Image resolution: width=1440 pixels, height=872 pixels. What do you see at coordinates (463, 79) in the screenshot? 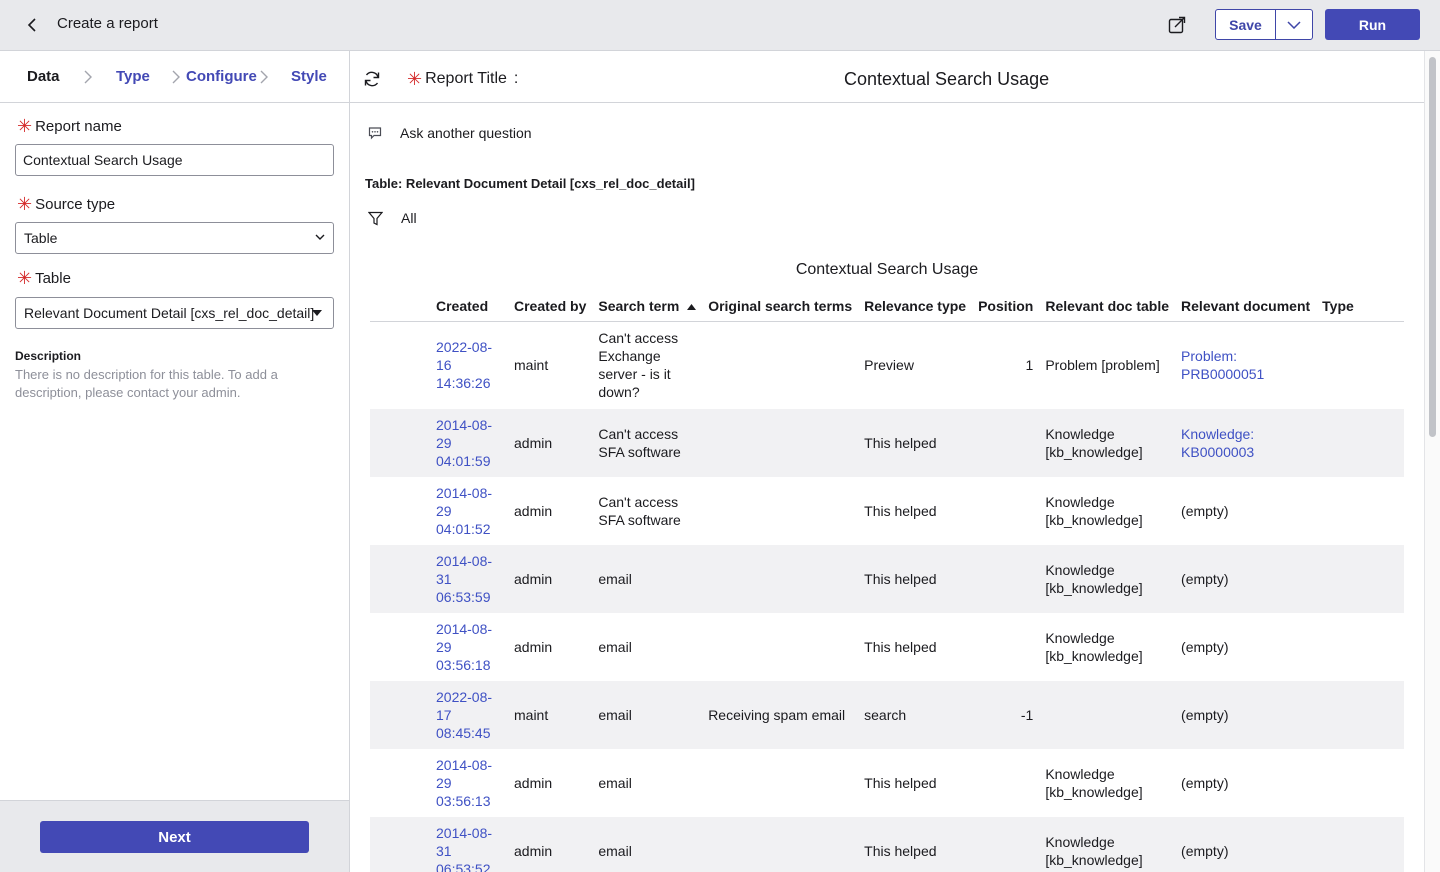
I see `report-title-label: ✳ Report Title :` at bounding box center [463, 79].